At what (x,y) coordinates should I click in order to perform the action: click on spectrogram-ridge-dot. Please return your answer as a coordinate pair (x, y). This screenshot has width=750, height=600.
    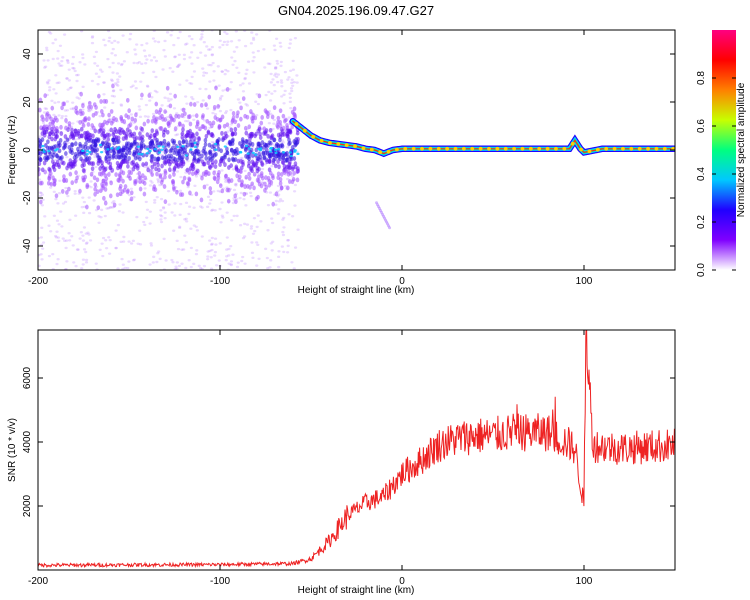
    Looking at the image, I should click on (380, 152).